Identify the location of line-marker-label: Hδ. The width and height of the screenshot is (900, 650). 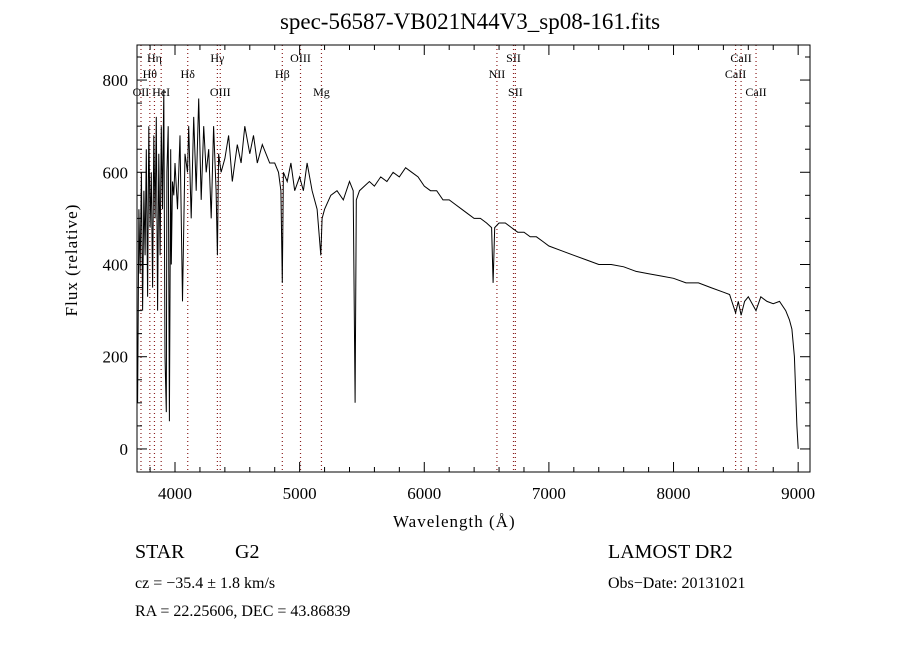
(188, 74).